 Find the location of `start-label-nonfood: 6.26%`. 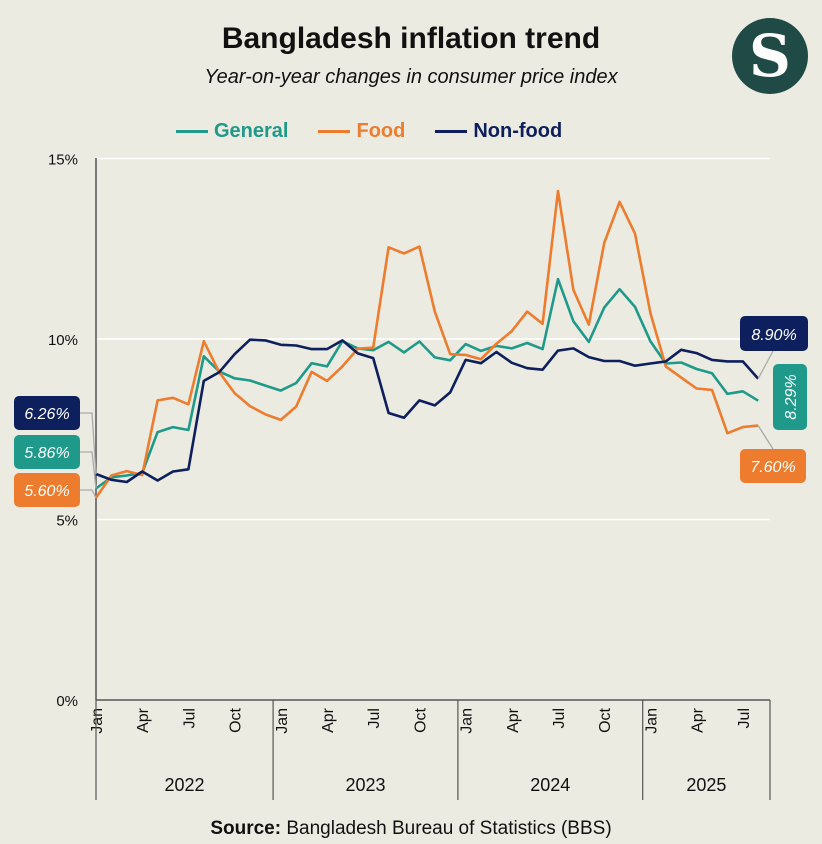

start-label-nonfood: 6.26% is located at coordinates (46, 414).